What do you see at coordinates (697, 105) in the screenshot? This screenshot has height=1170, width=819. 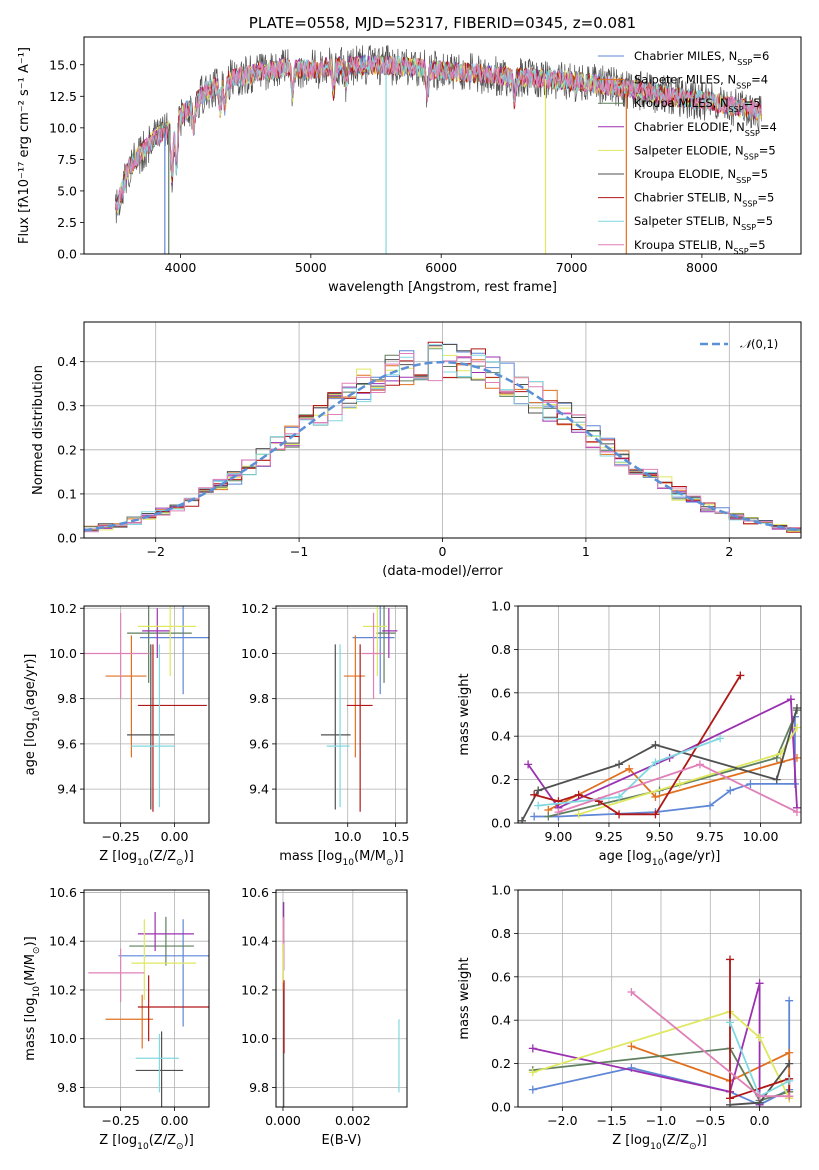 I see `legend-label: Kroupa MILES, NSSP=5` at bounding box center [697, 105].